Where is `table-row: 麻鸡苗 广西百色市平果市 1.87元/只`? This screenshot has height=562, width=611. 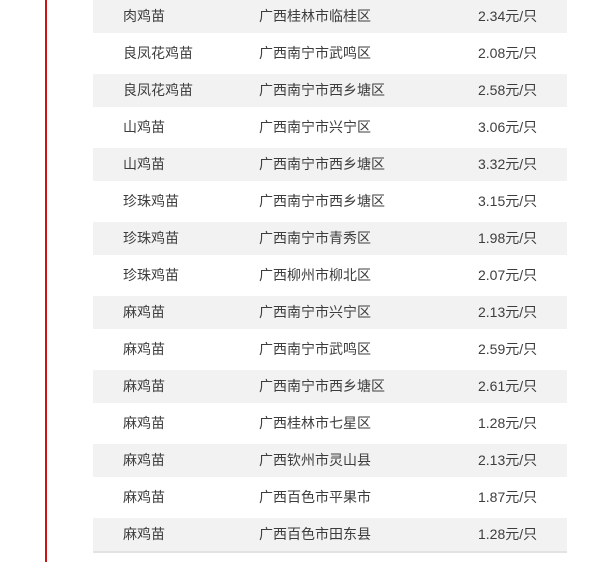 table-row: 麻鸡苗 广西百色市平果市 1.87元/只 is located at coordinates (330, 497).